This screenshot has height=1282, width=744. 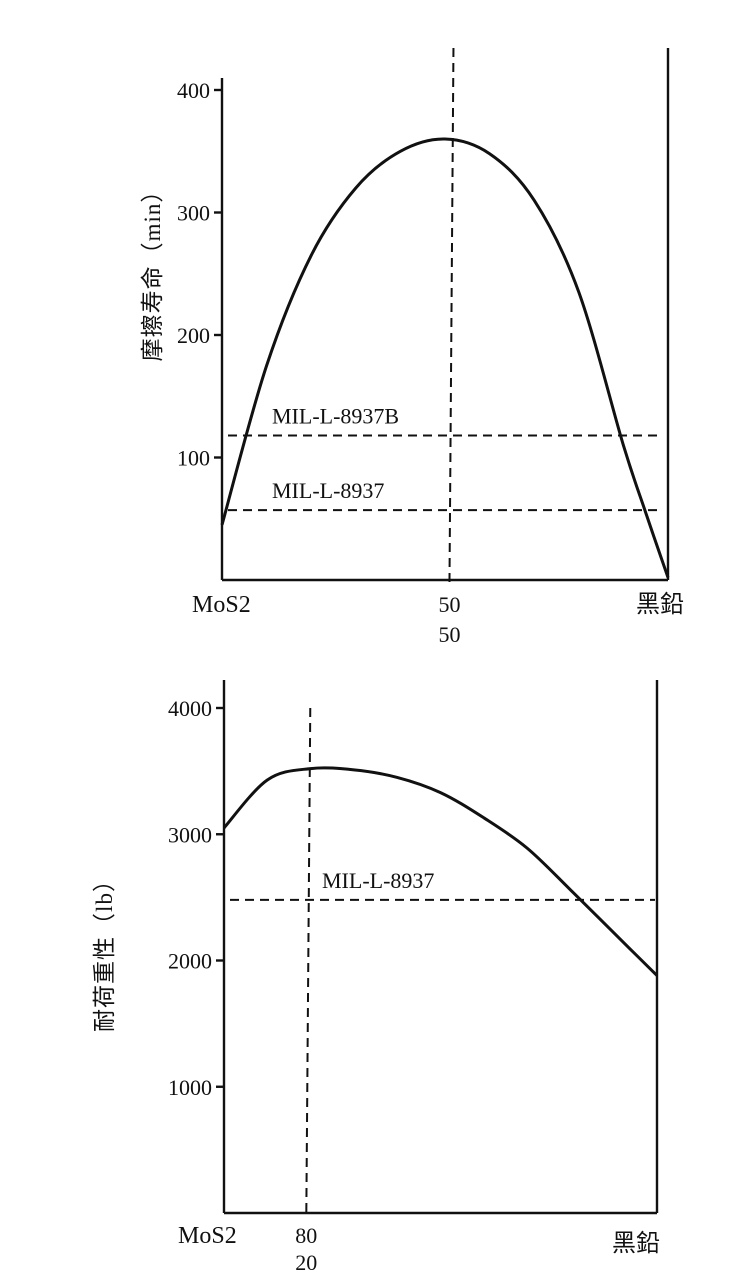 I want to click on y-tick-label: 1000, so click(x=190, y=1087).